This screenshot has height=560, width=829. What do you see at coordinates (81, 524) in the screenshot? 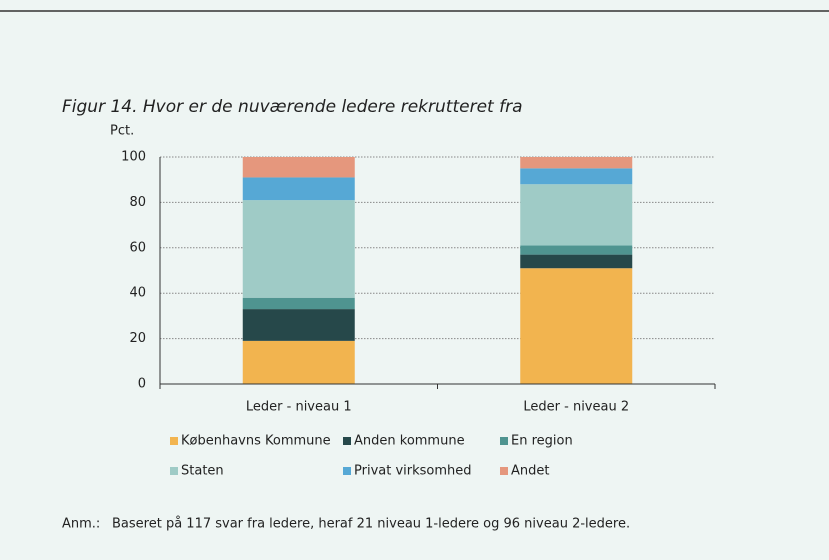
I see `note-label: Anm.:` at bounding box center [81, 524].